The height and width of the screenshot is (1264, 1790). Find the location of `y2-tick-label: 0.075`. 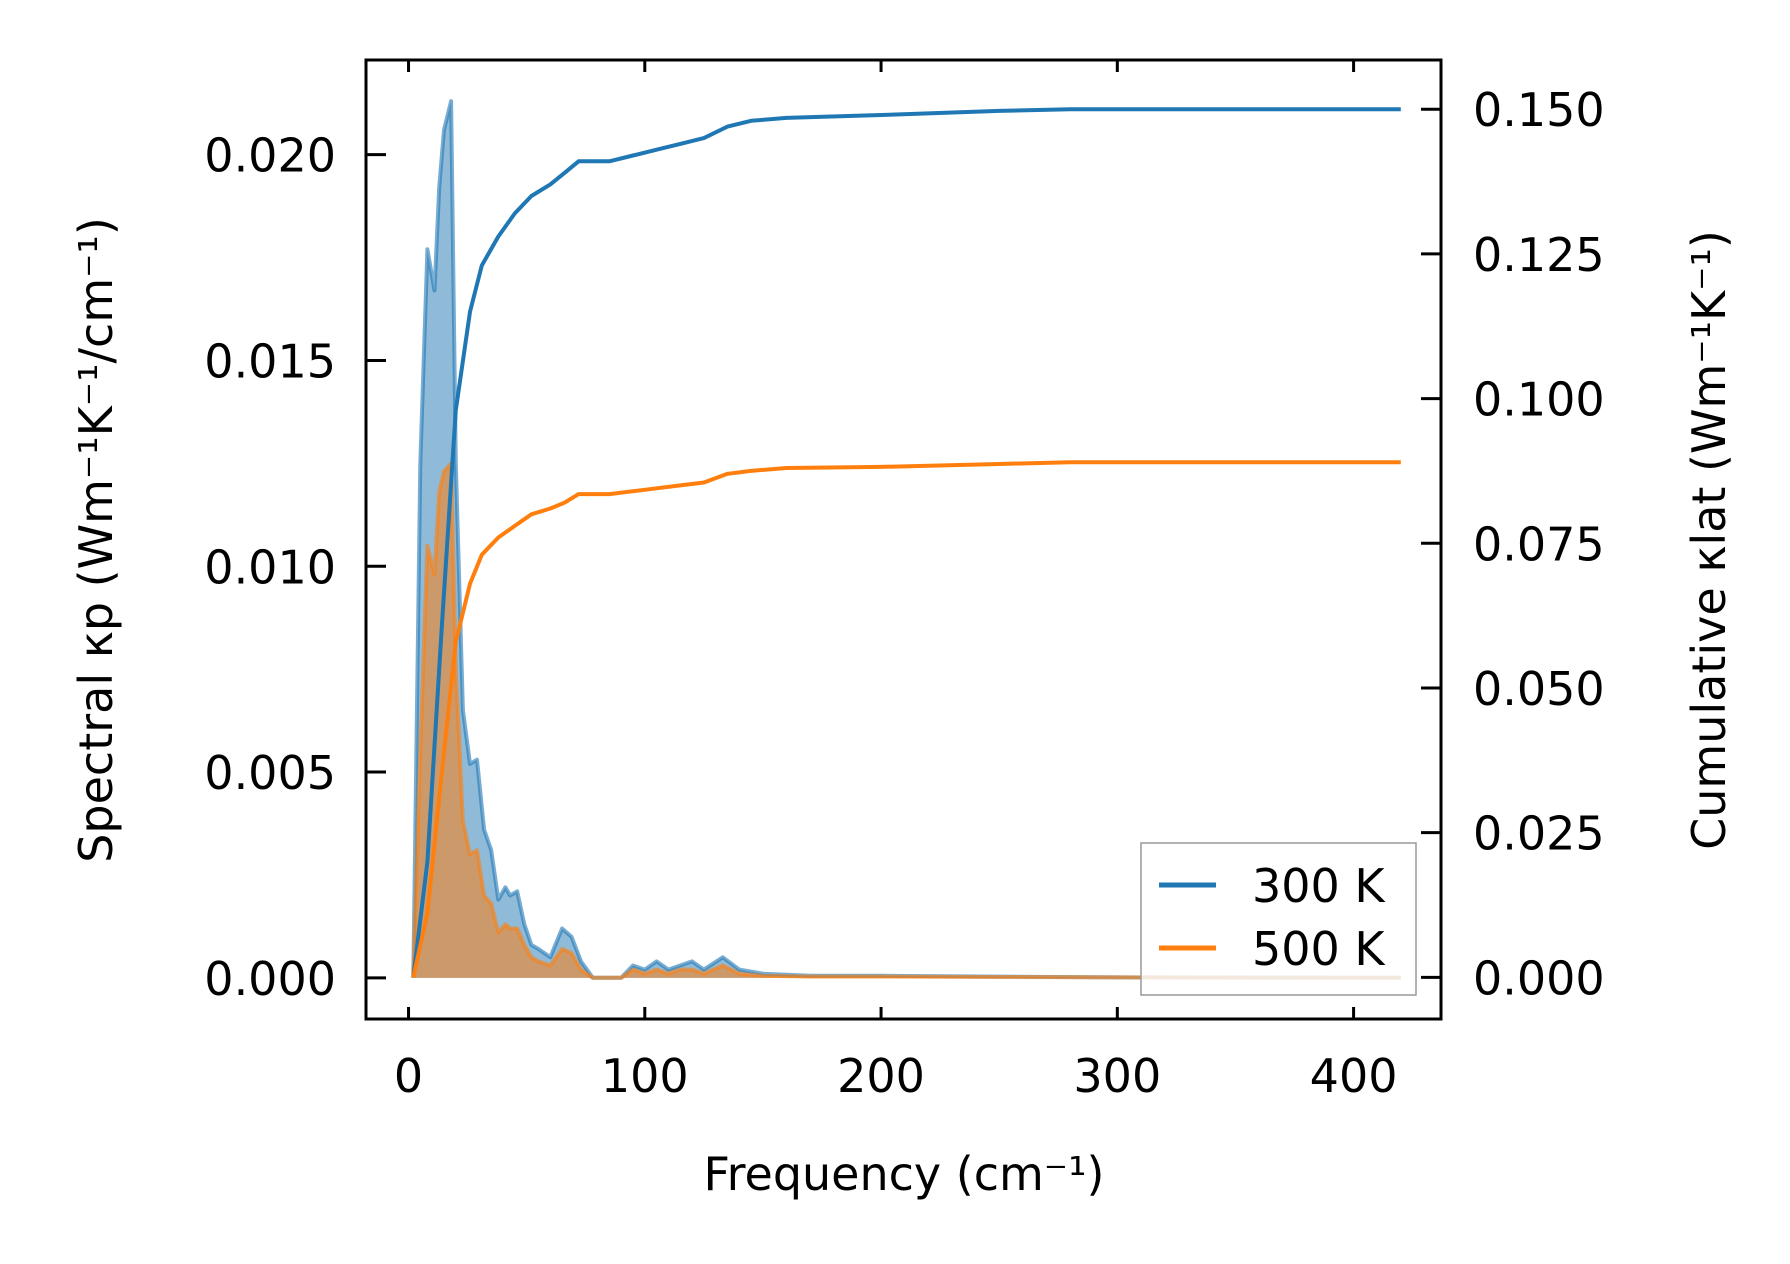

y2-tick-label: 0.075 is located at coordinates (1539, 544).